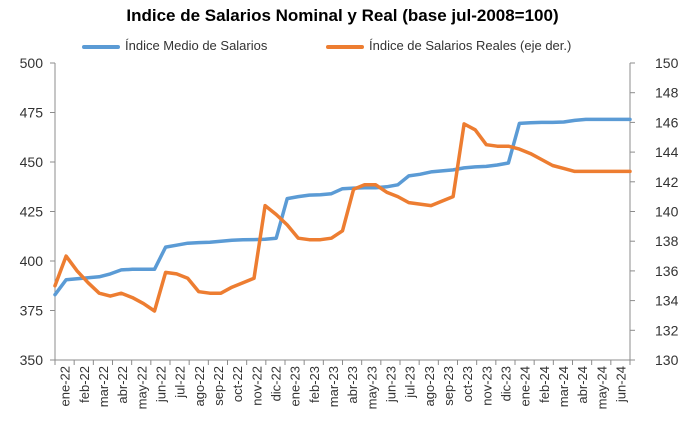  I want to click on y-right-tick-label: 134, so click(667, 301).